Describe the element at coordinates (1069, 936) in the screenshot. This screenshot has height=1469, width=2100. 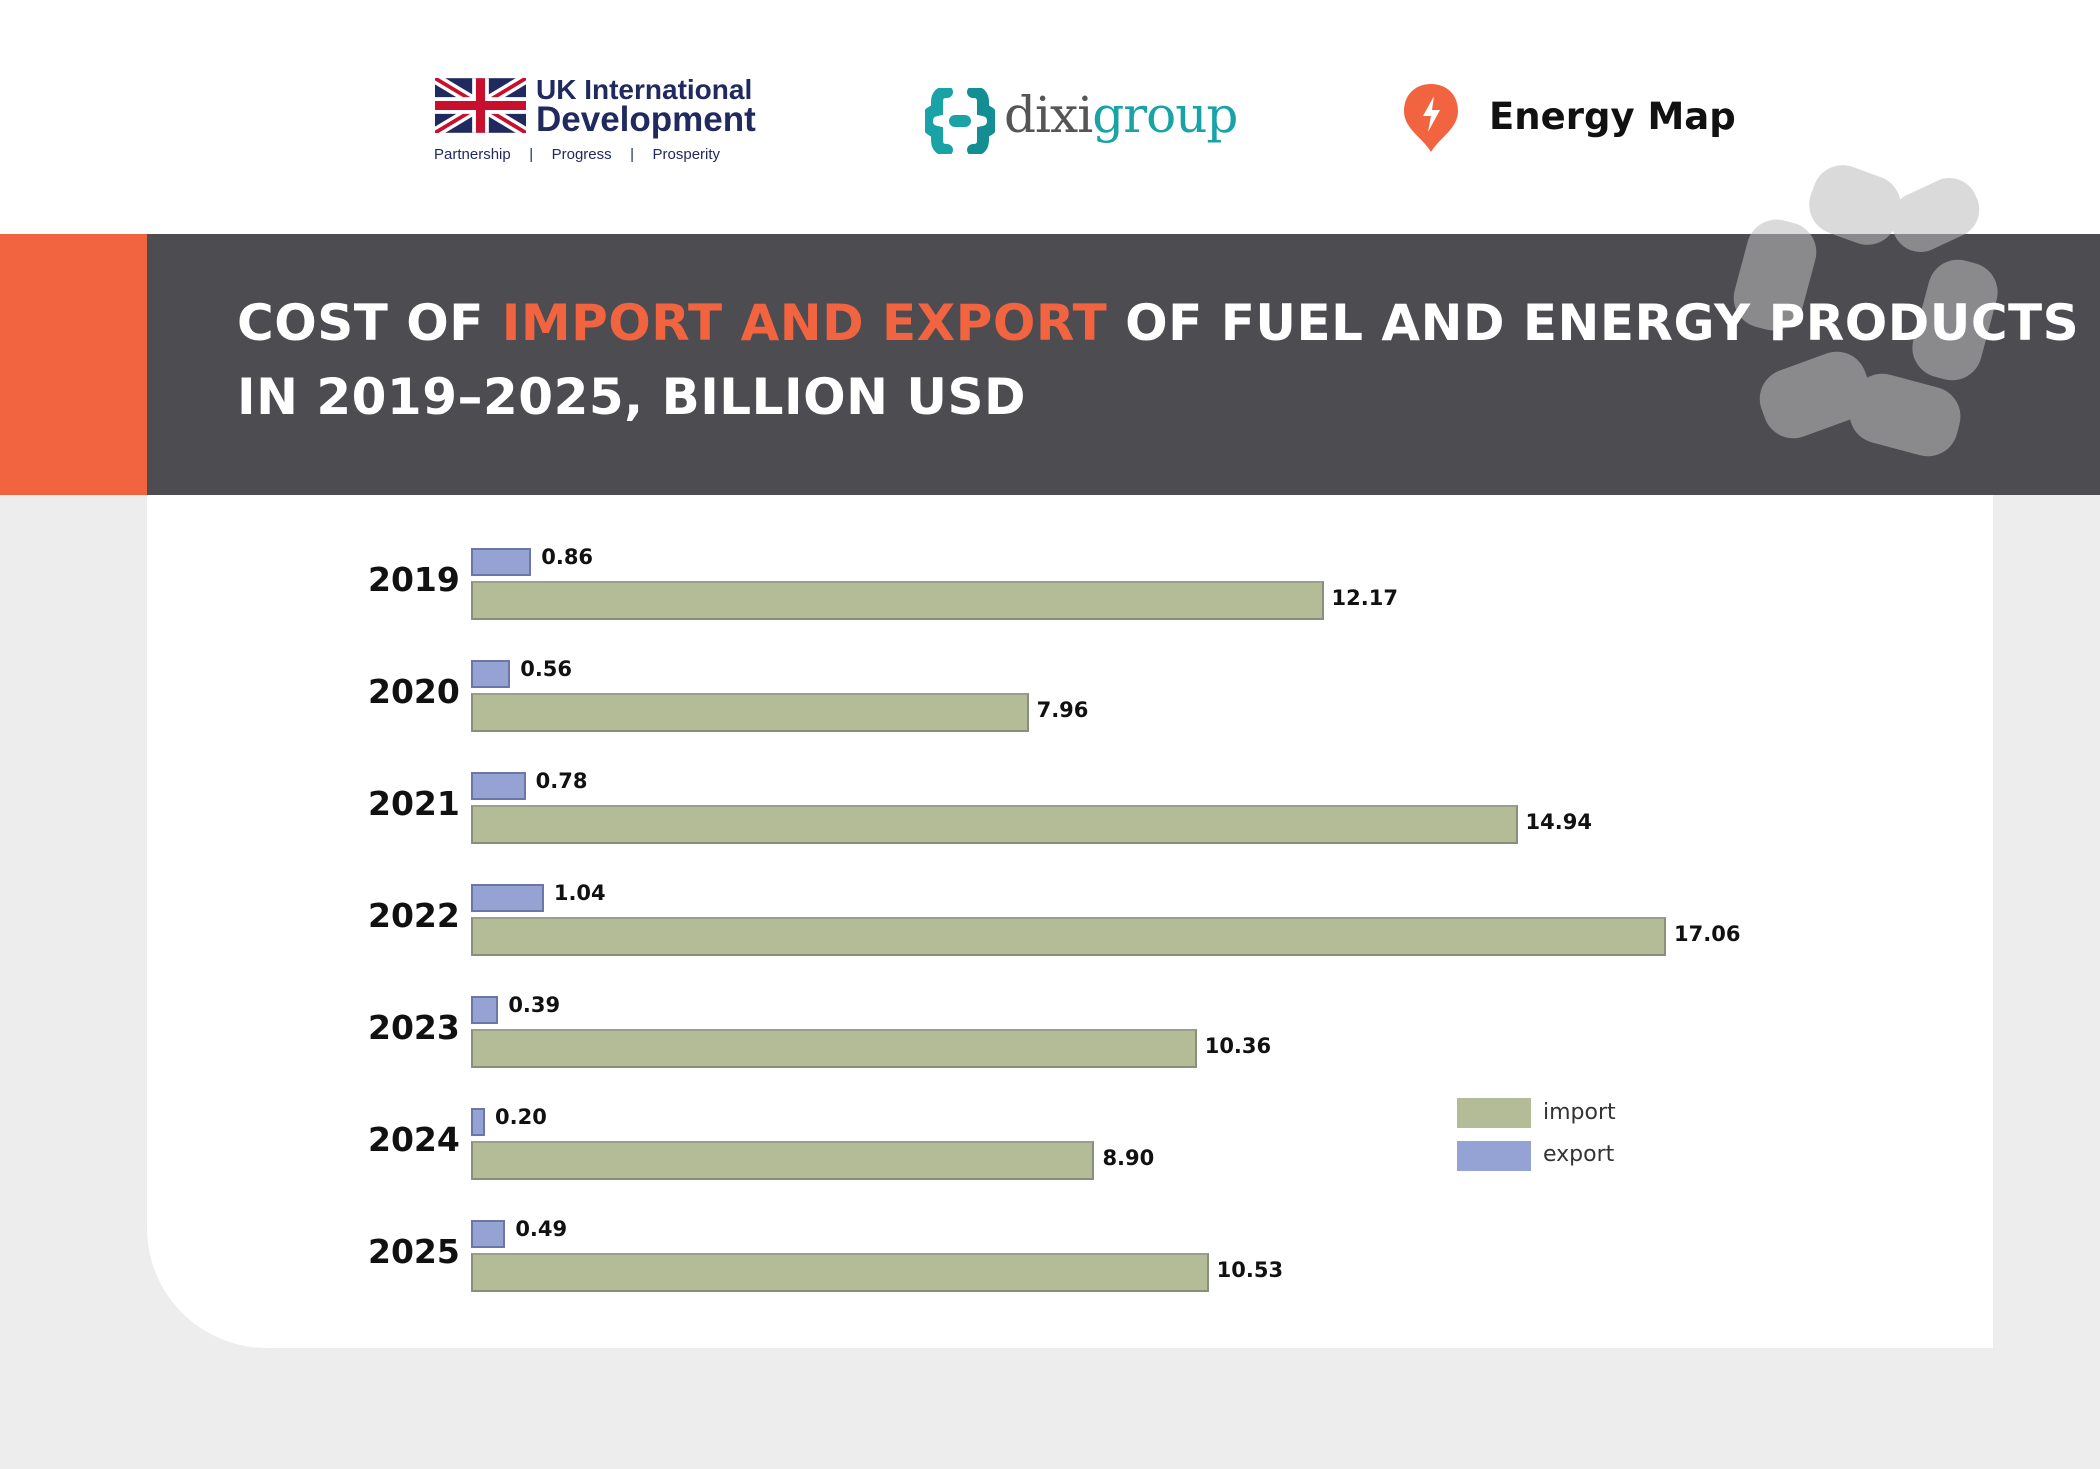
I see `import-bar-2022` at that location.